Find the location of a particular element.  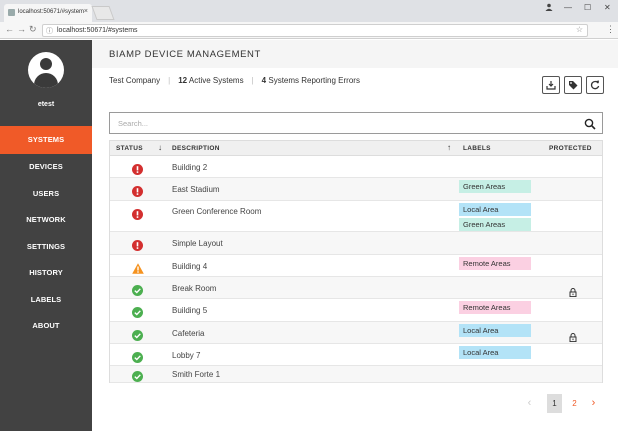

search-input is located at coordinates (338, 123).